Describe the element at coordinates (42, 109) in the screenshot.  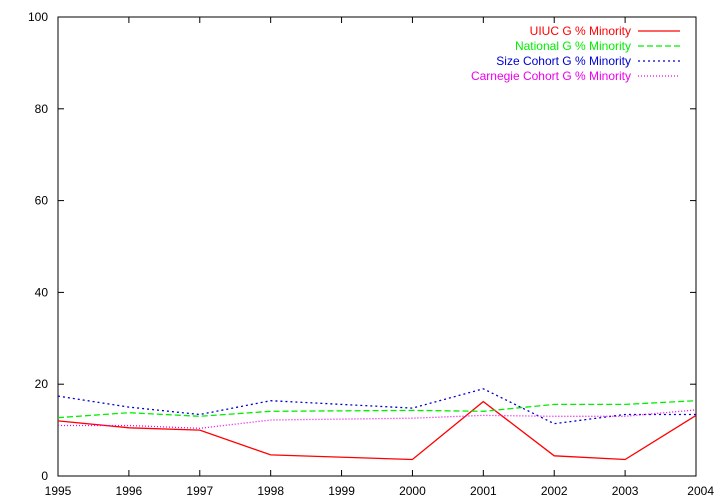
I see `y-tick-label: 80` at that location.